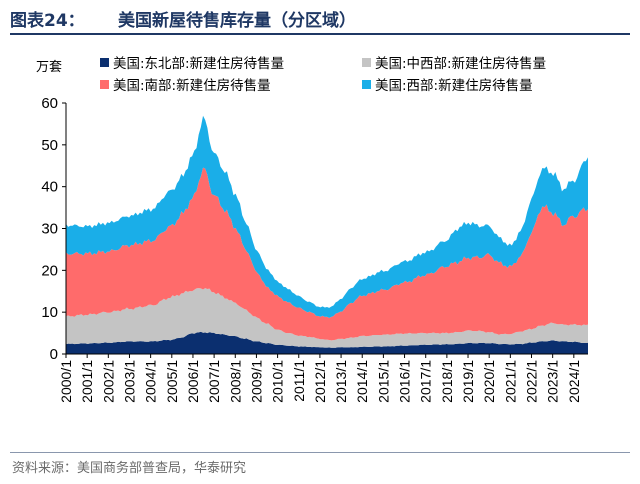 This screenshot has height=484, width=640. I want to click on y-tick-label: 20, so click(49, 270).